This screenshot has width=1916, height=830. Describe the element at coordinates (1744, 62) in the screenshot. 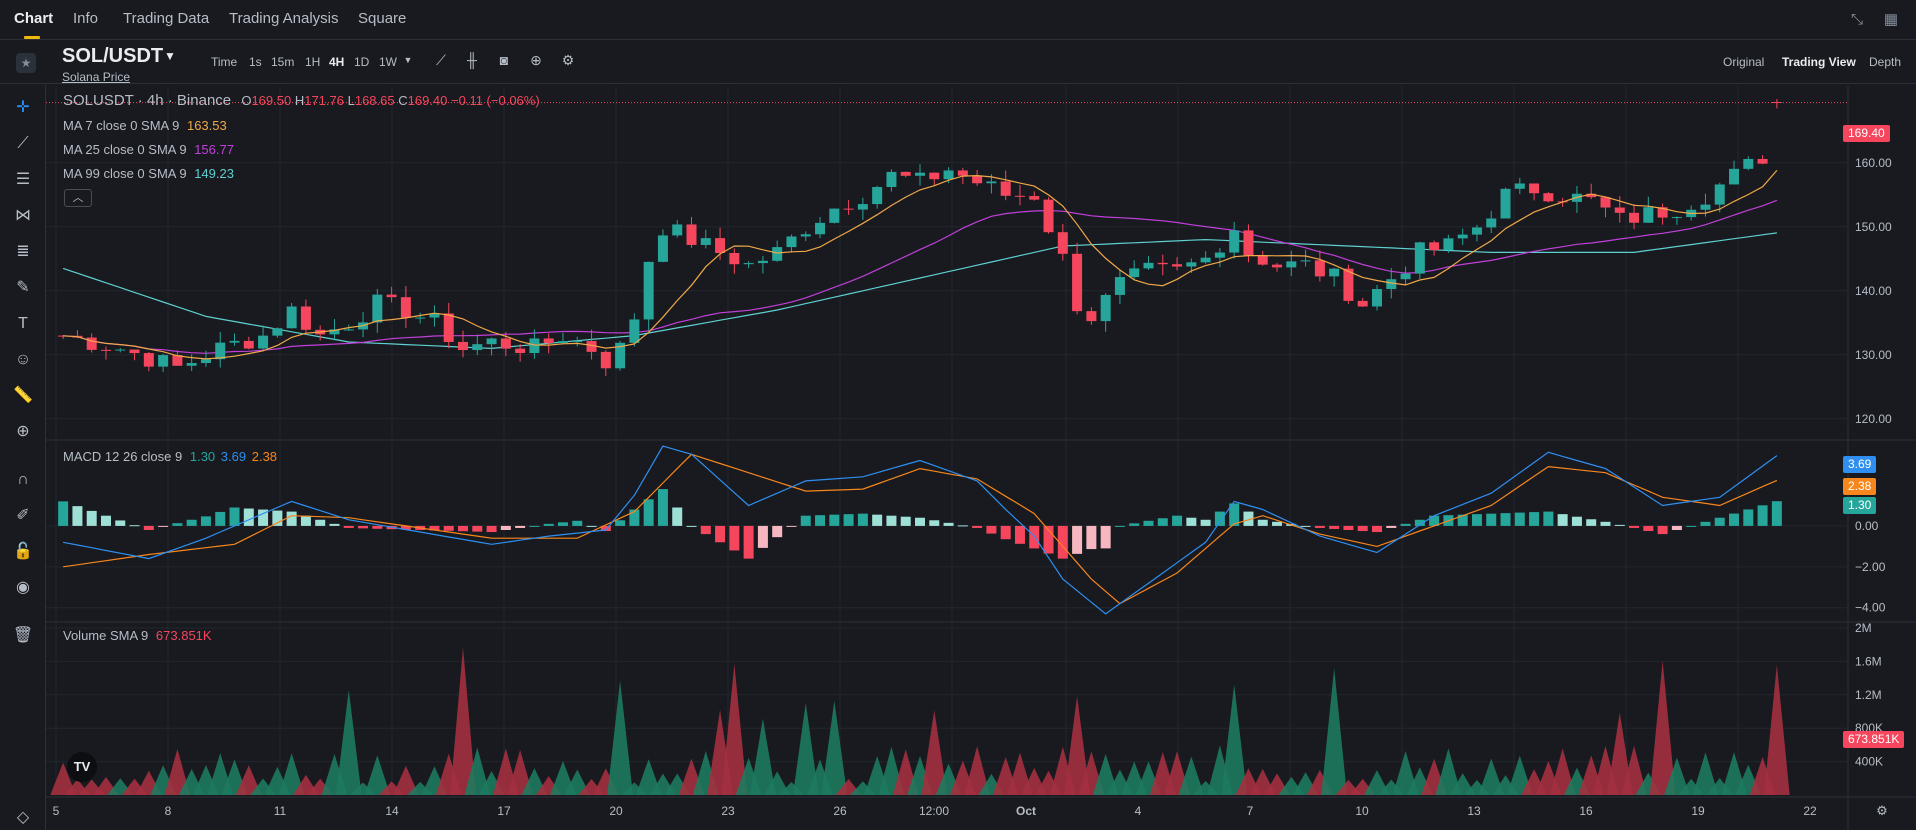

I see `view-original: Original` at that location.